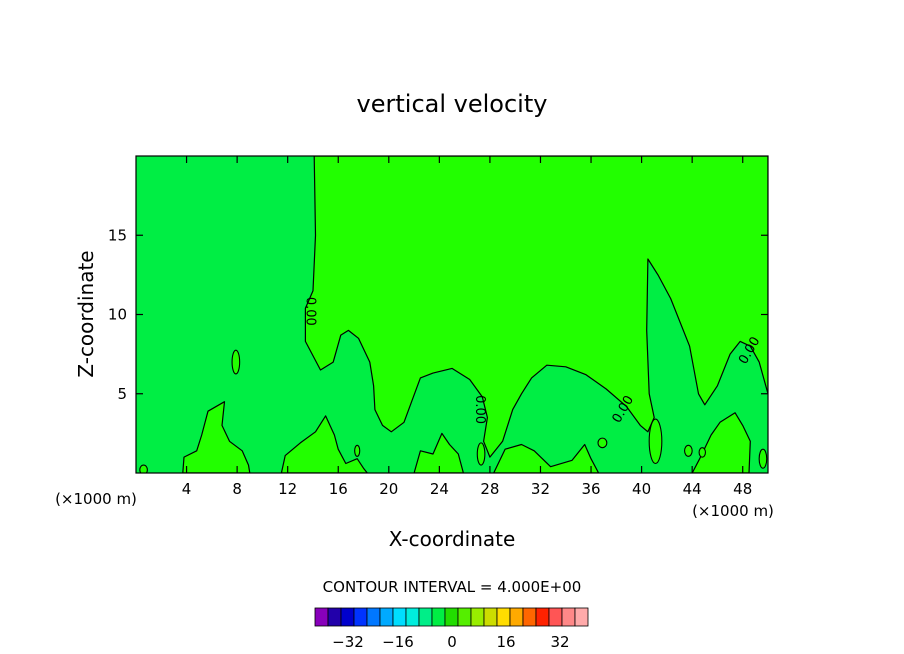 The image size is (904, 654). Describe the element at coordinates (453, 411) in the screenshot. I see `closed-contours` at that location.